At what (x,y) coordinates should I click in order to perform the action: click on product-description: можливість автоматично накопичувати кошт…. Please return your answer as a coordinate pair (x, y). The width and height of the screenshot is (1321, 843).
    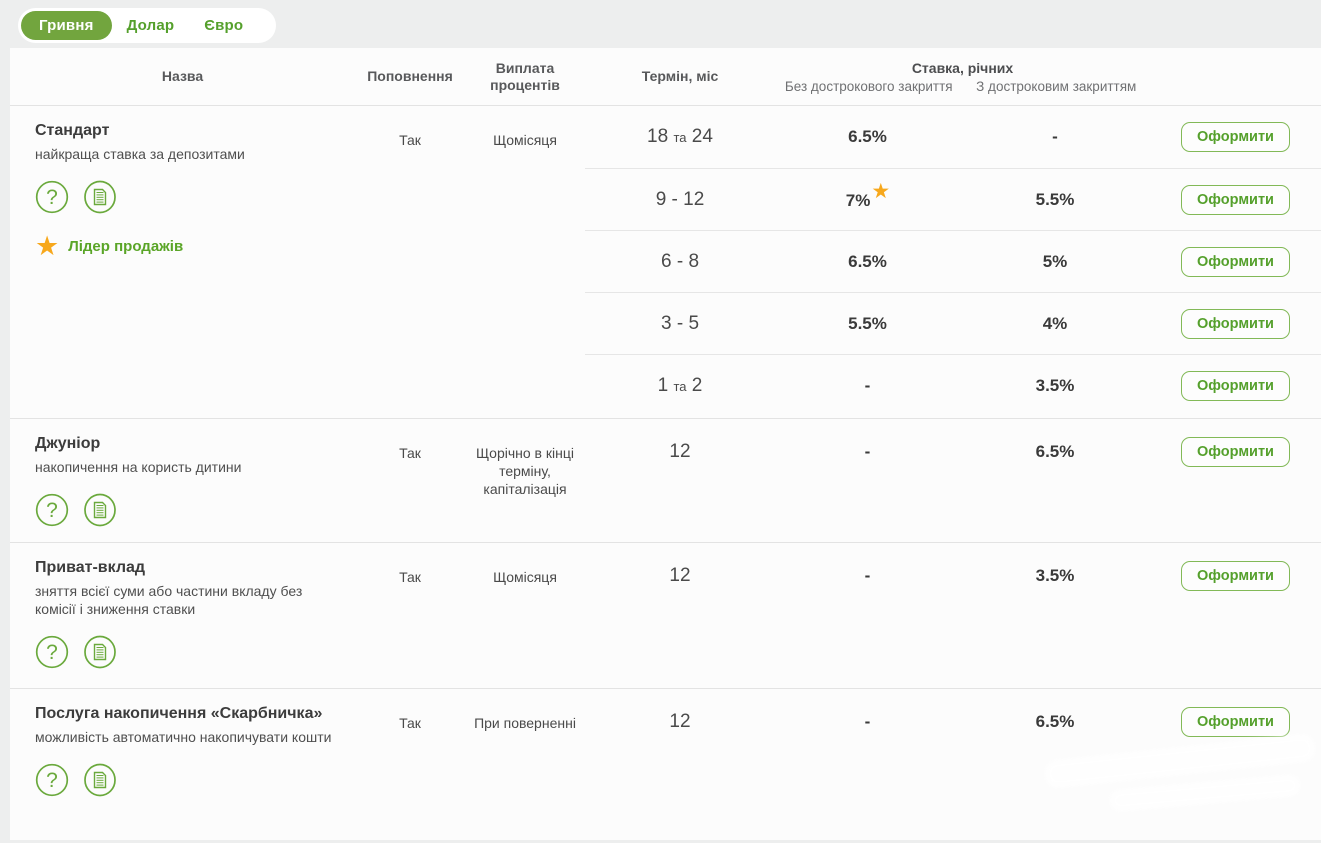
    Looking at the image, I should click on (183, 737).